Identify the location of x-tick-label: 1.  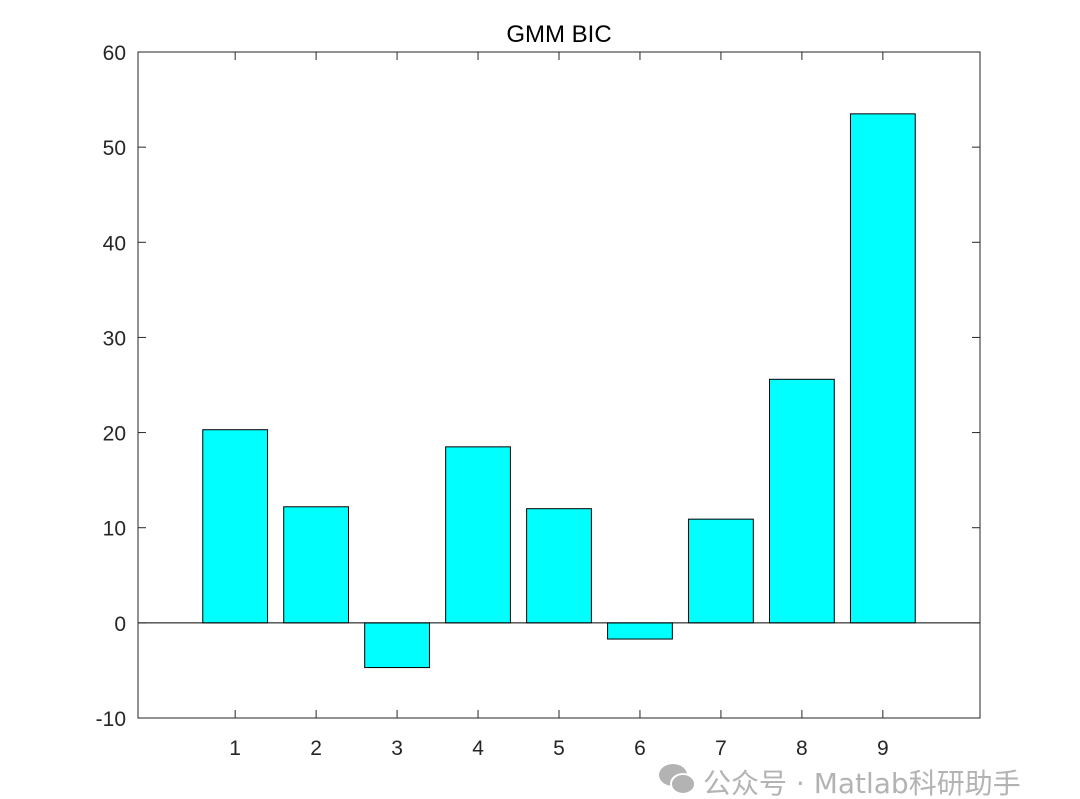
(235, 748).